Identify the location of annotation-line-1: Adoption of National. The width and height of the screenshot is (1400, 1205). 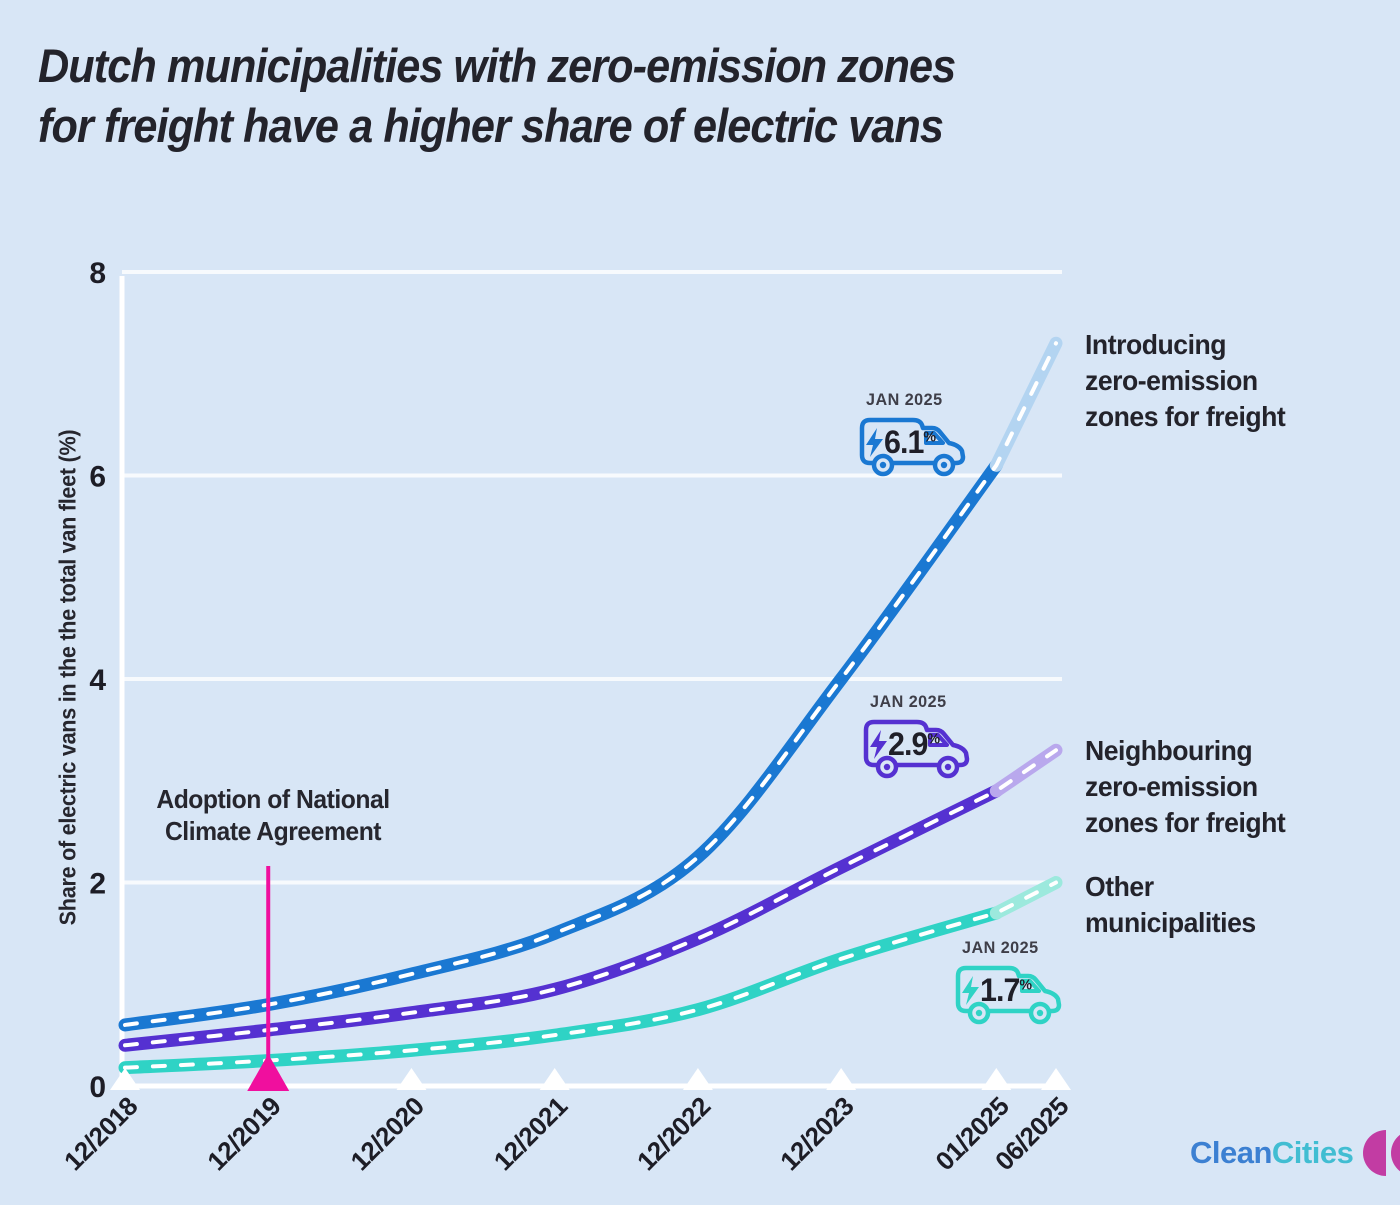
(273, 799).